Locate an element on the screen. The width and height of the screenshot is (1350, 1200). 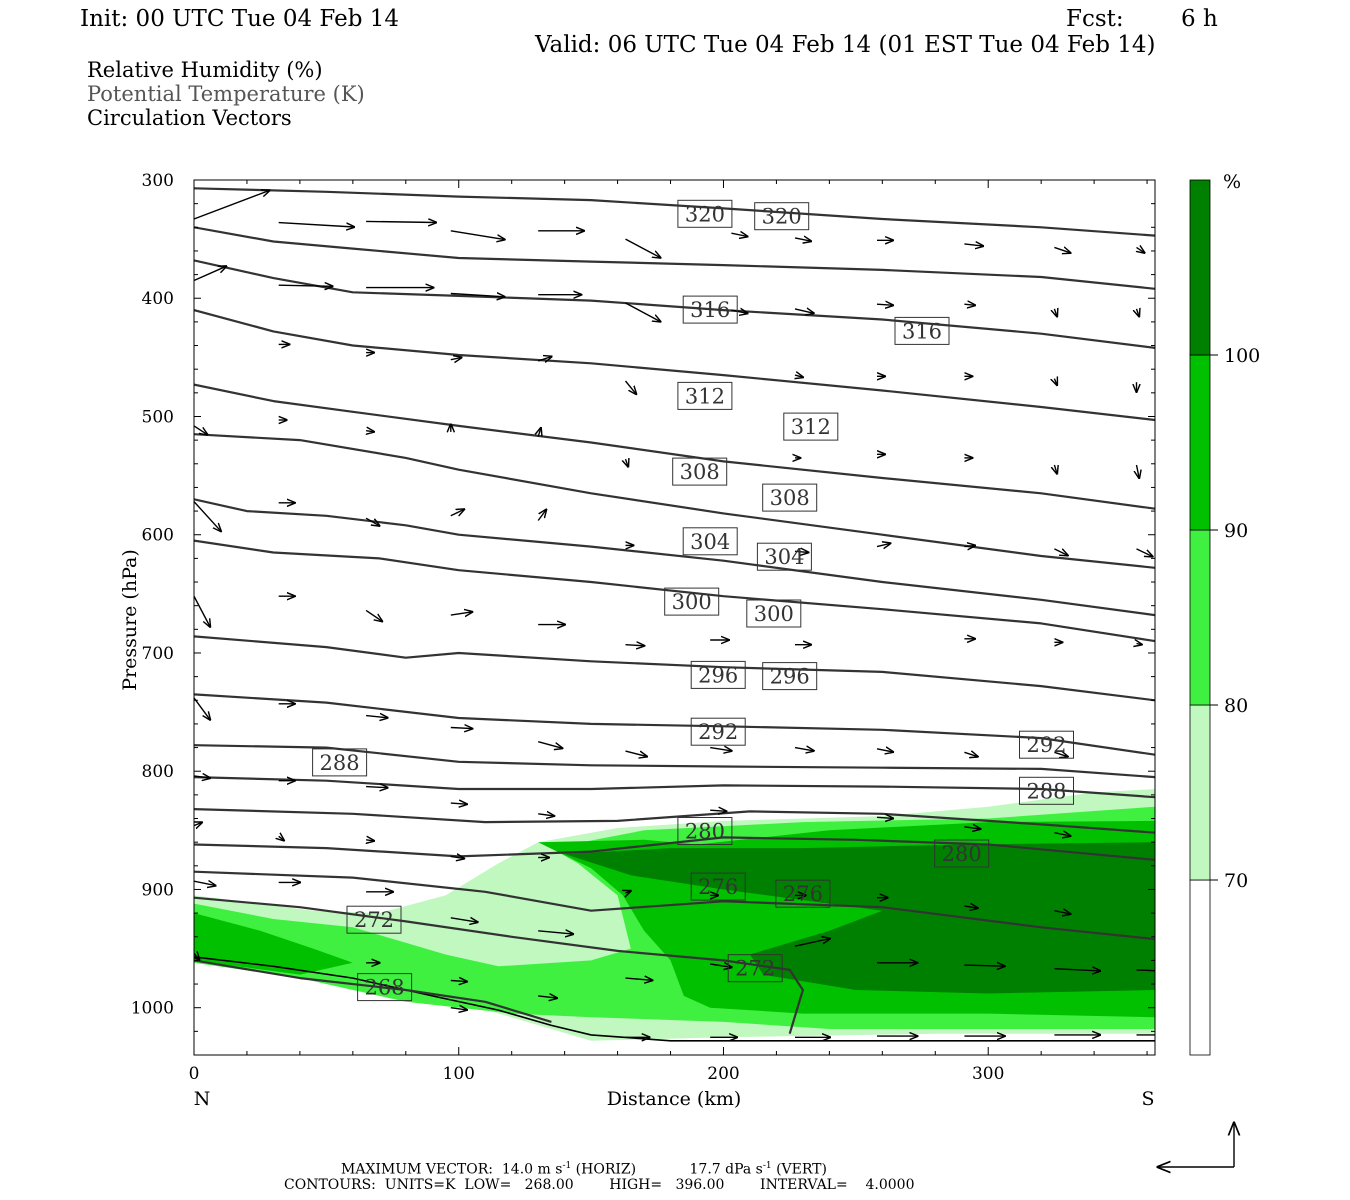
x-tick-label: 200 is located at coordinates (723, 1074).